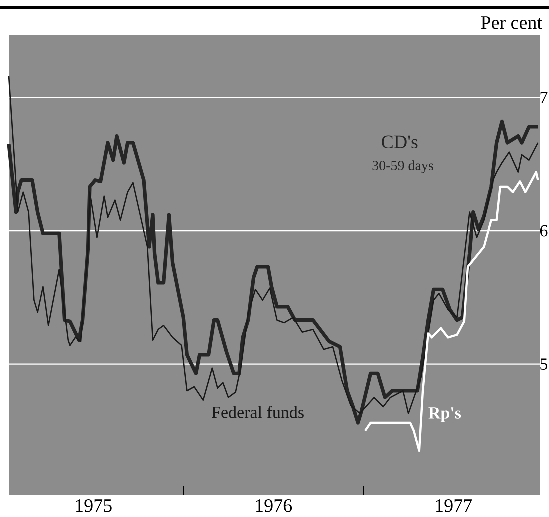 This screenshot has height=517, width=549. Describe the element at coordinates (445, 415) in the screenshot. I see `series-label: Rp's` at that location.